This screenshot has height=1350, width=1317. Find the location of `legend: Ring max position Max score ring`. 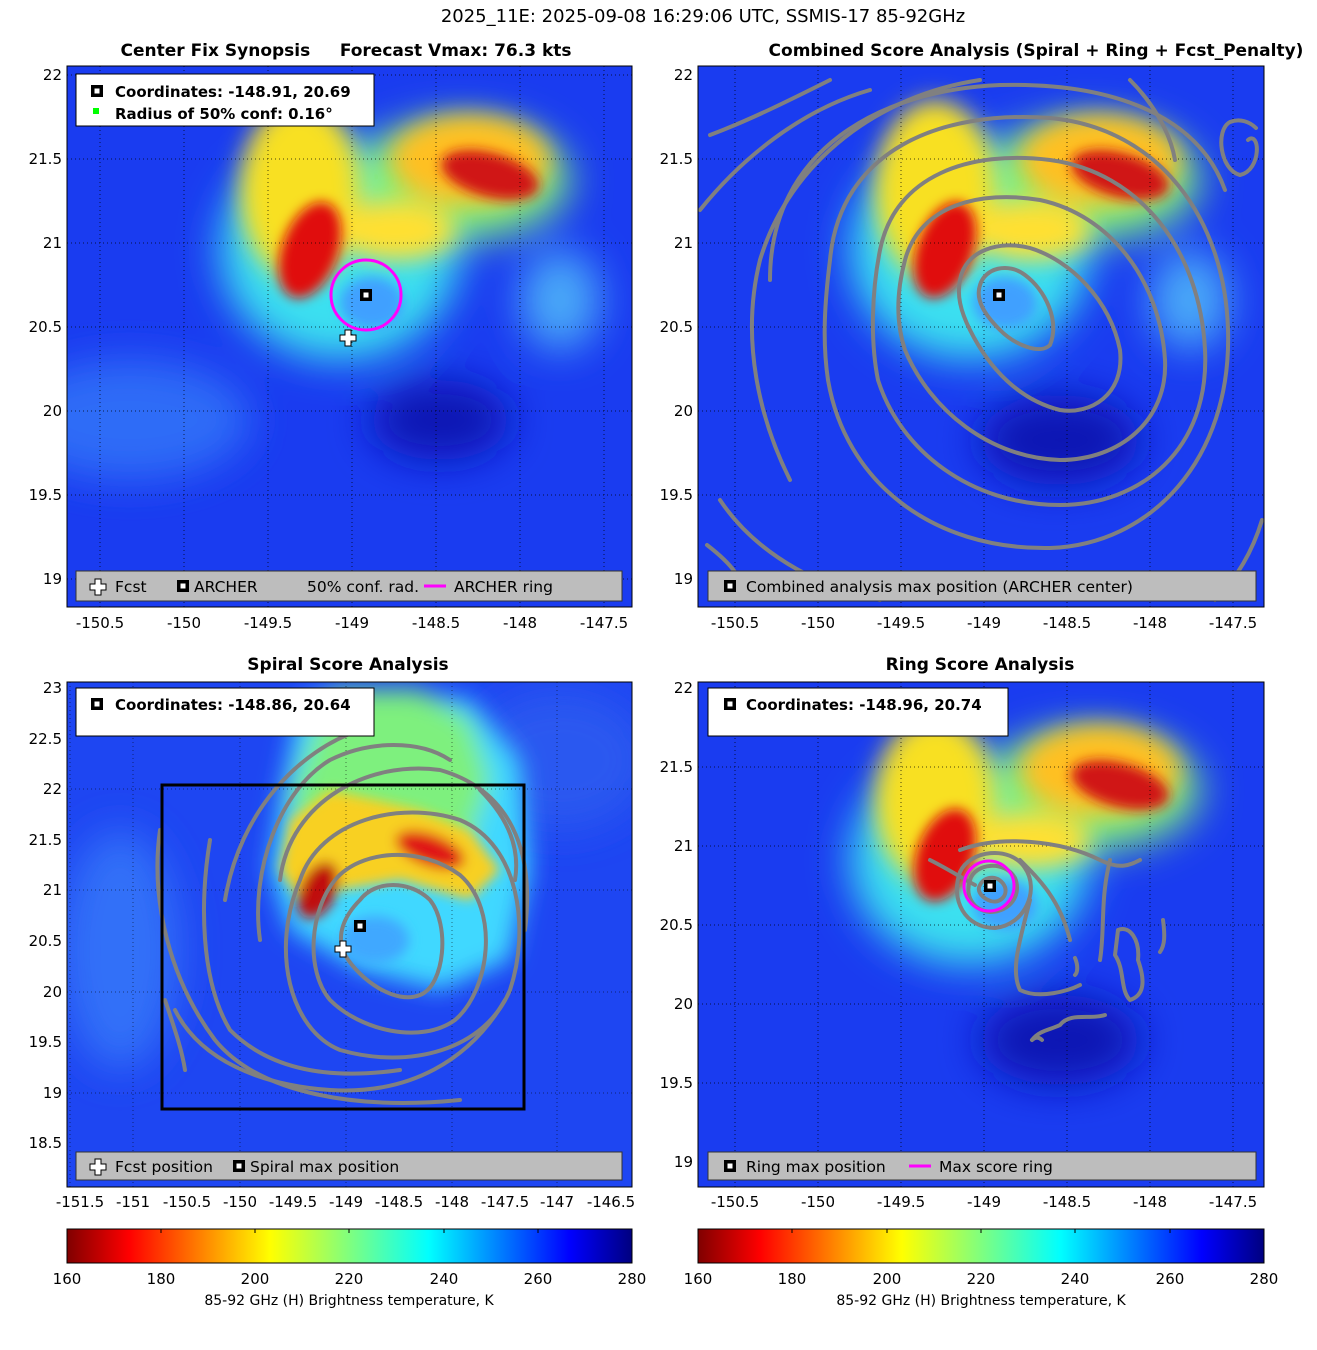

legend: Ring max position Max score ring is located at coordinates (982, 1166).